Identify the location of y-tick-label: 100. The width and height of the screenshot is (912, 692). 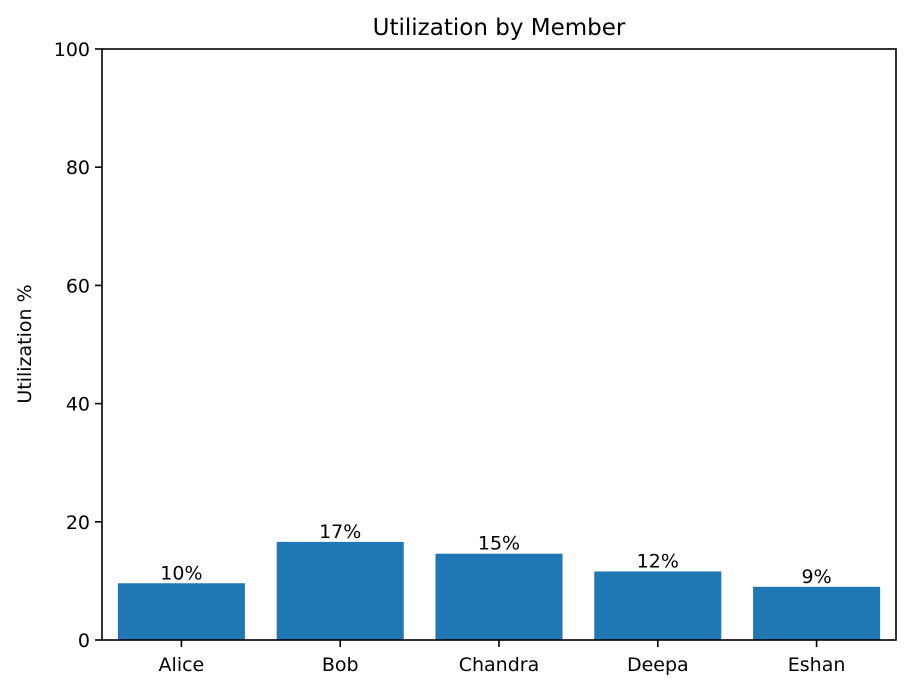
(72, 50).